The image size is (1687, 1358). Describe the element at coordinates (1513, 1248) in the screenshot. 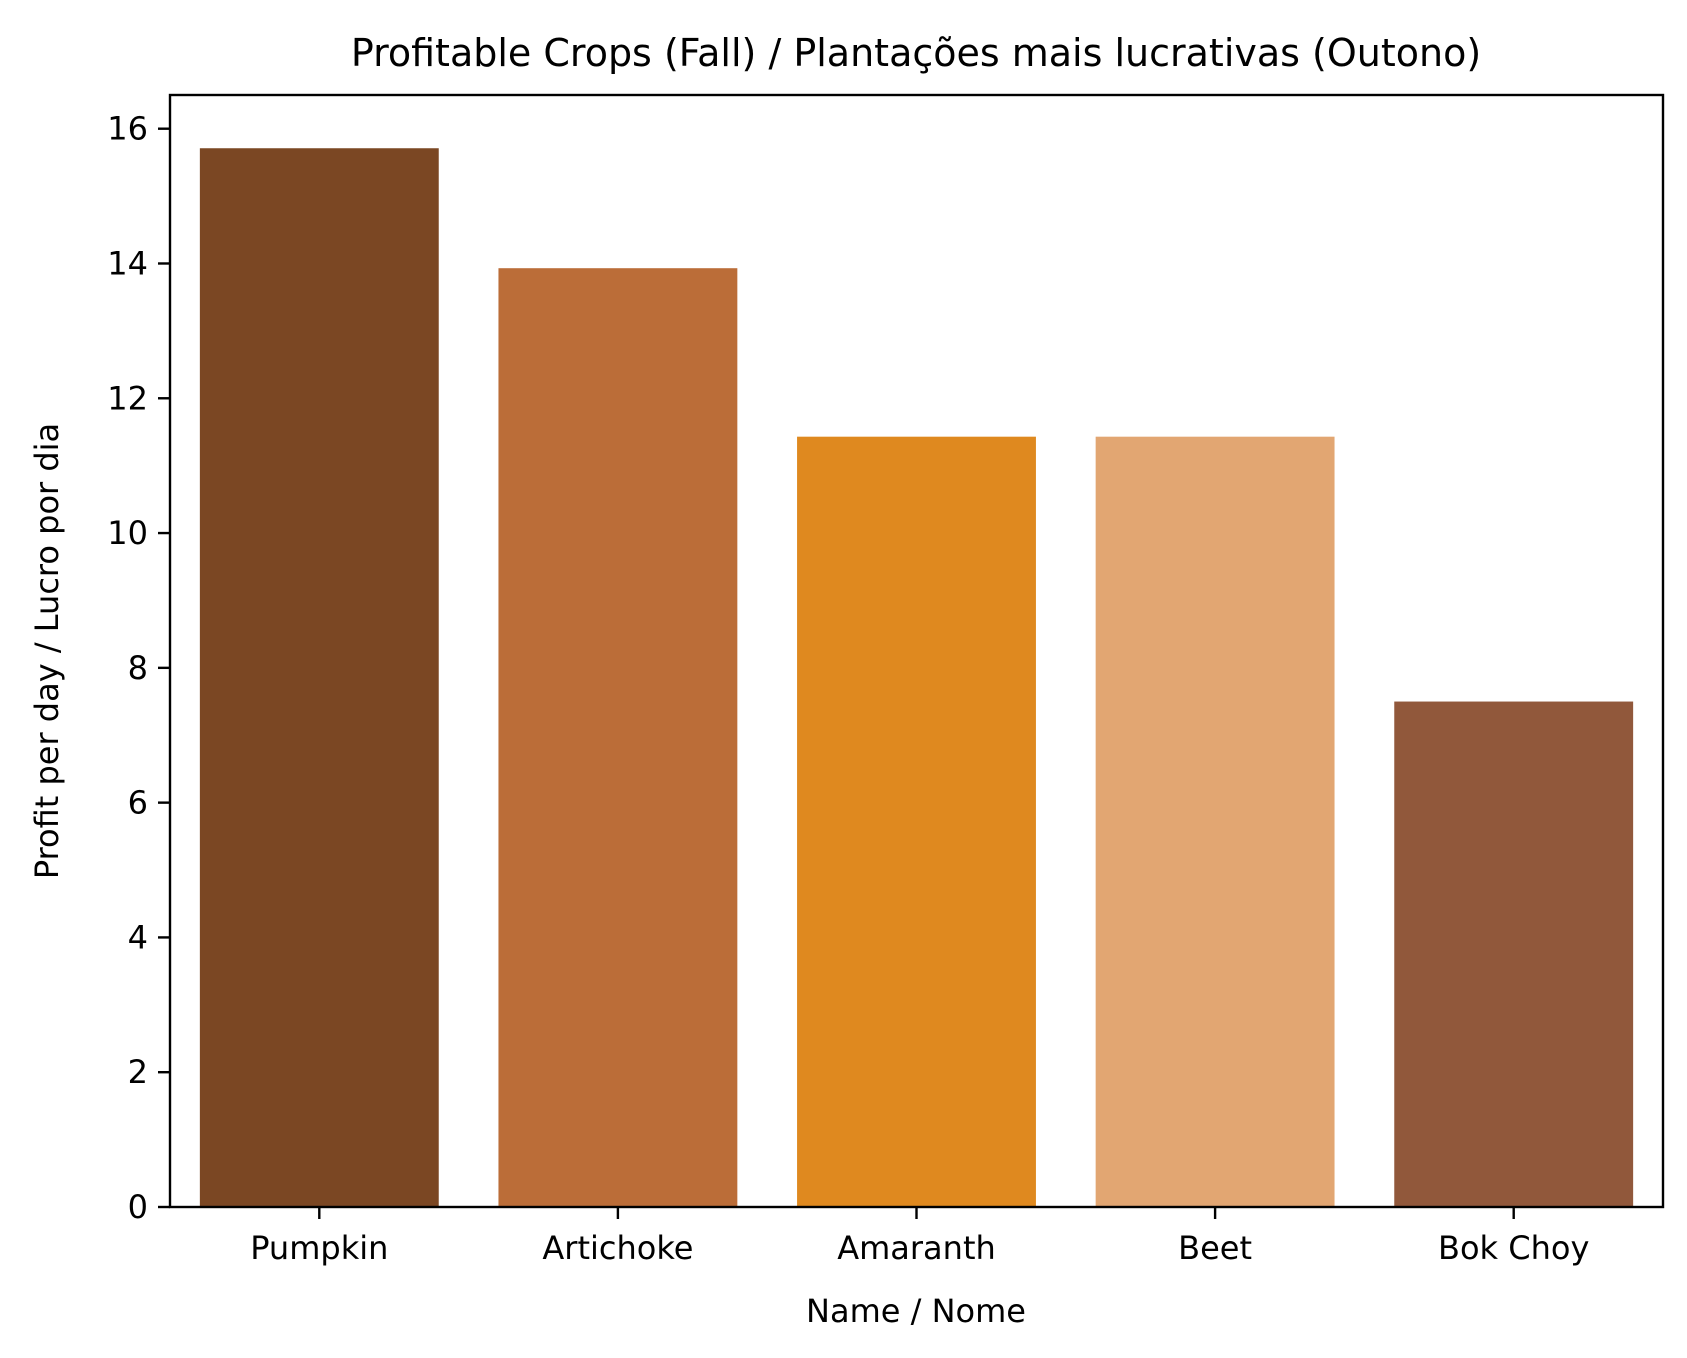

I see `x-tick-label: Bok Choy` at that location.